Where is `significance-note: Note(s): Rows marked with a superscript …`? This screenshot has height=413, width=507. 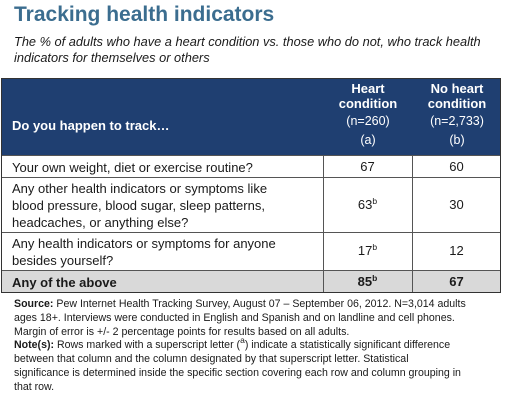
significance-note: Note(s): Rows marked with a superscript … is located at coordinates (258, 344).